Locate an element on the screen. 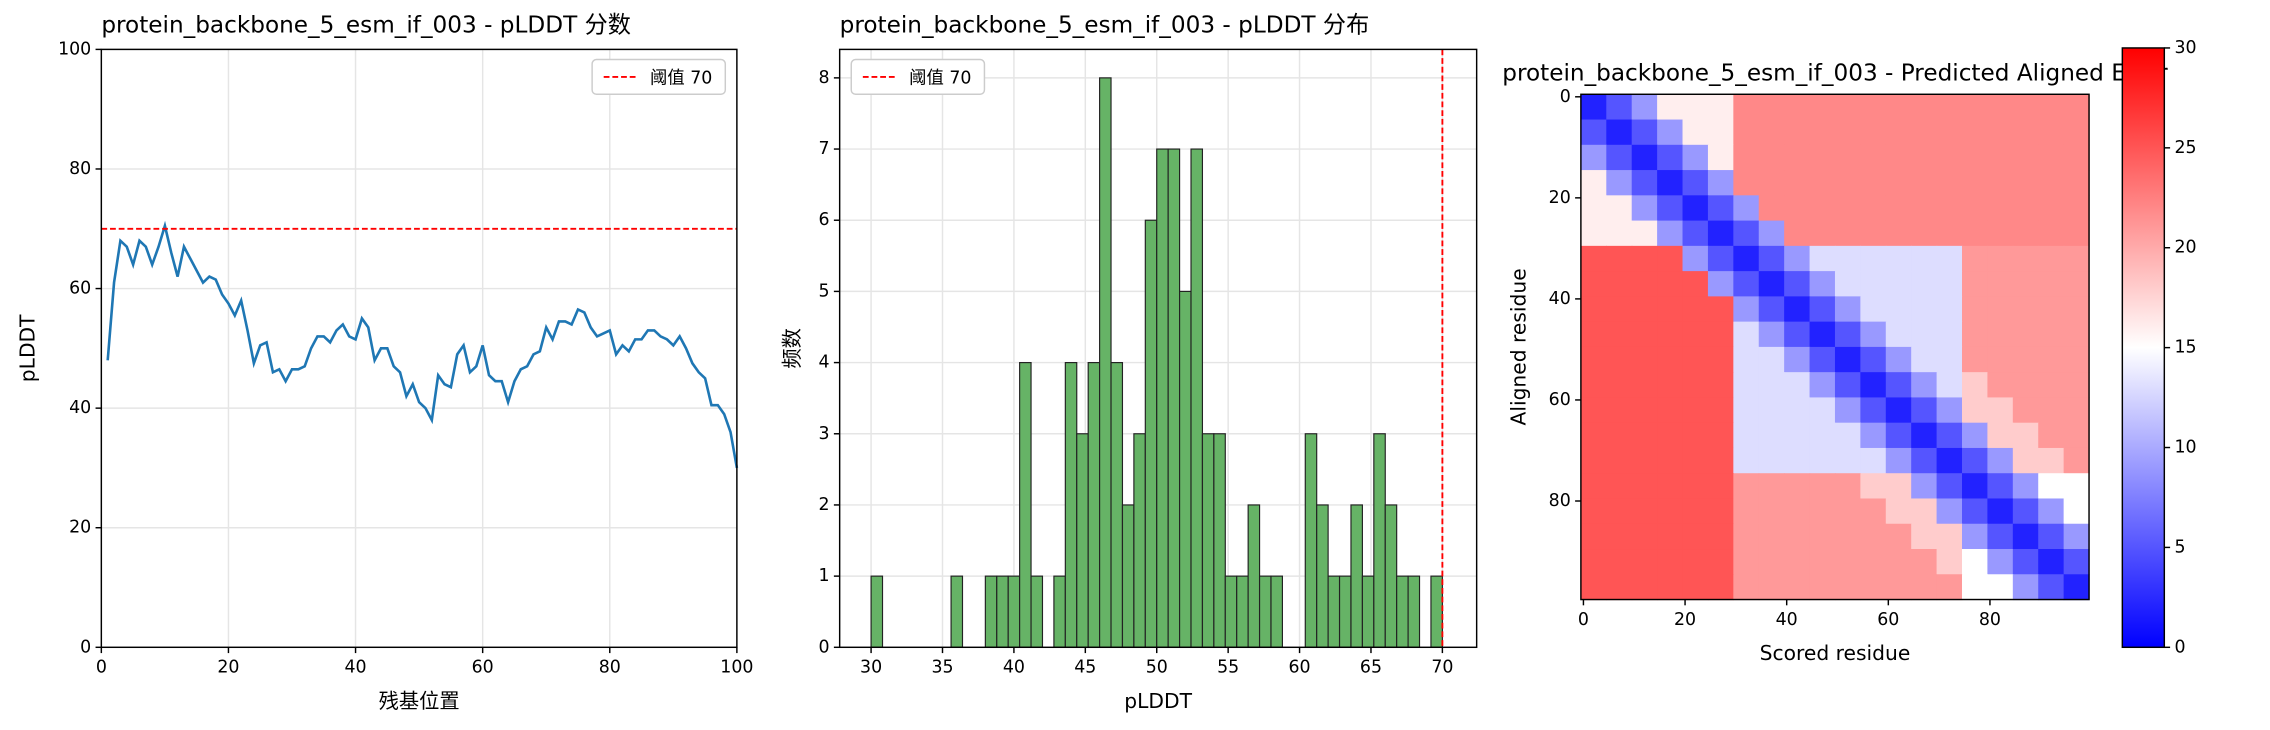 This screenshot has height=730, width=2270. y-tick-label: 6 is located at coordinates (823, 220).